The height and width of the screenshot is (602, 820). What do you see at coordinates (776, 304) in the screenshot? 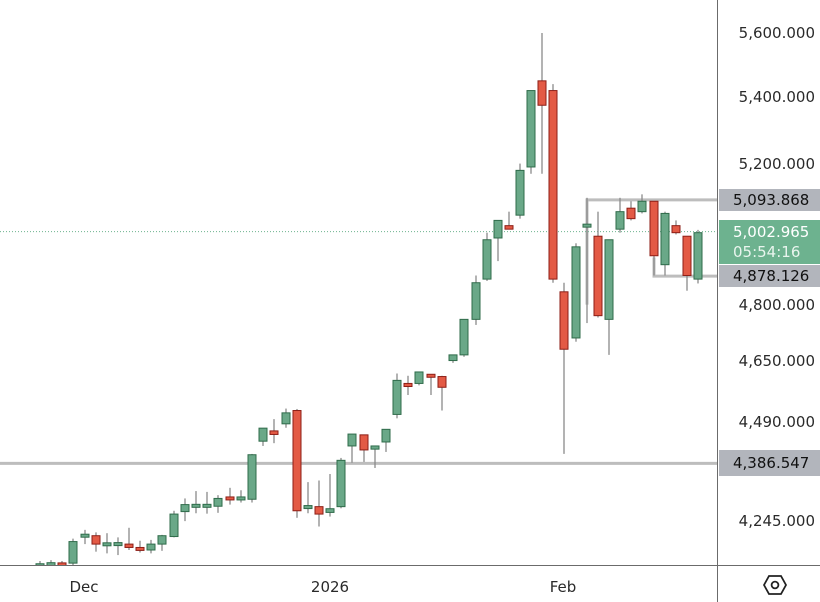
I see `price-tick-label: 4,800.000` at bounding box center [776, 304].